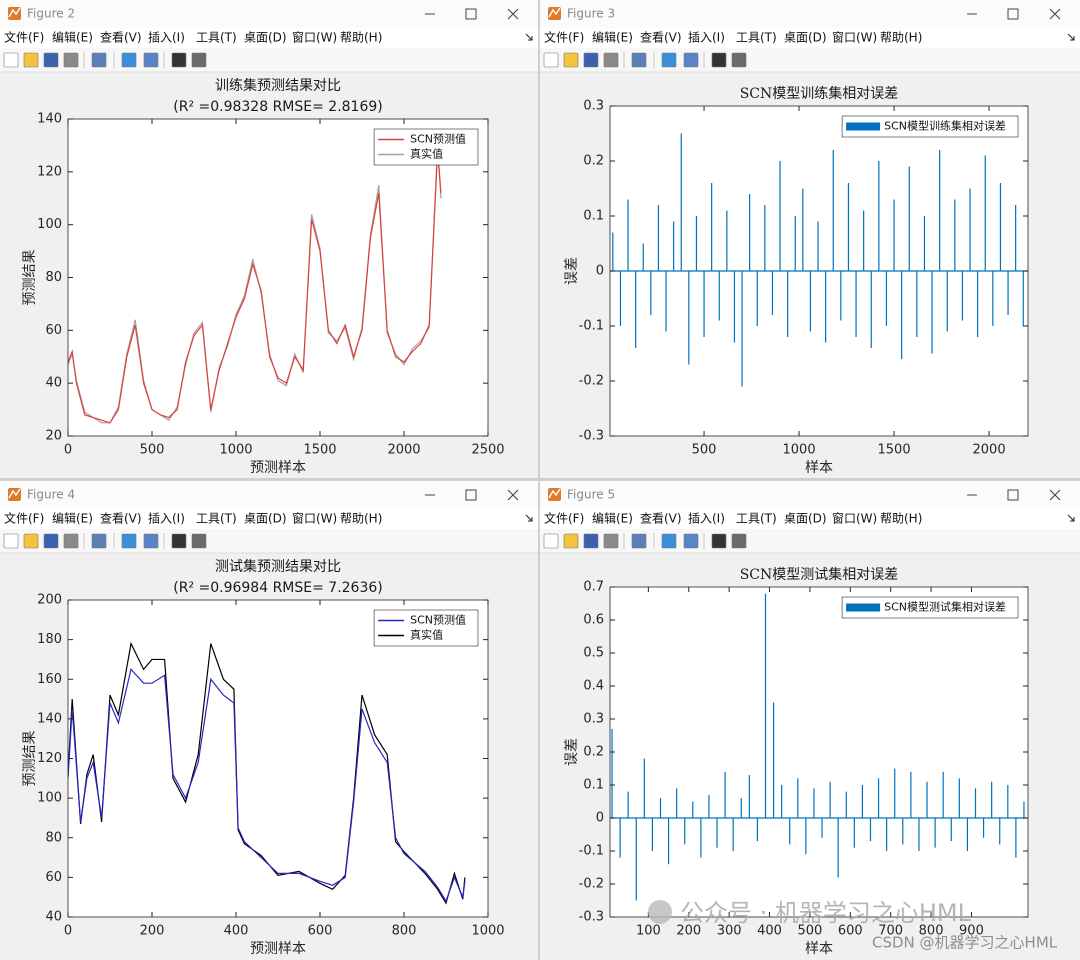  What do you see at coordinates (648, 931) in the screenshot?
I see `x-tick-label: 100` at bounding box center [648, 931].